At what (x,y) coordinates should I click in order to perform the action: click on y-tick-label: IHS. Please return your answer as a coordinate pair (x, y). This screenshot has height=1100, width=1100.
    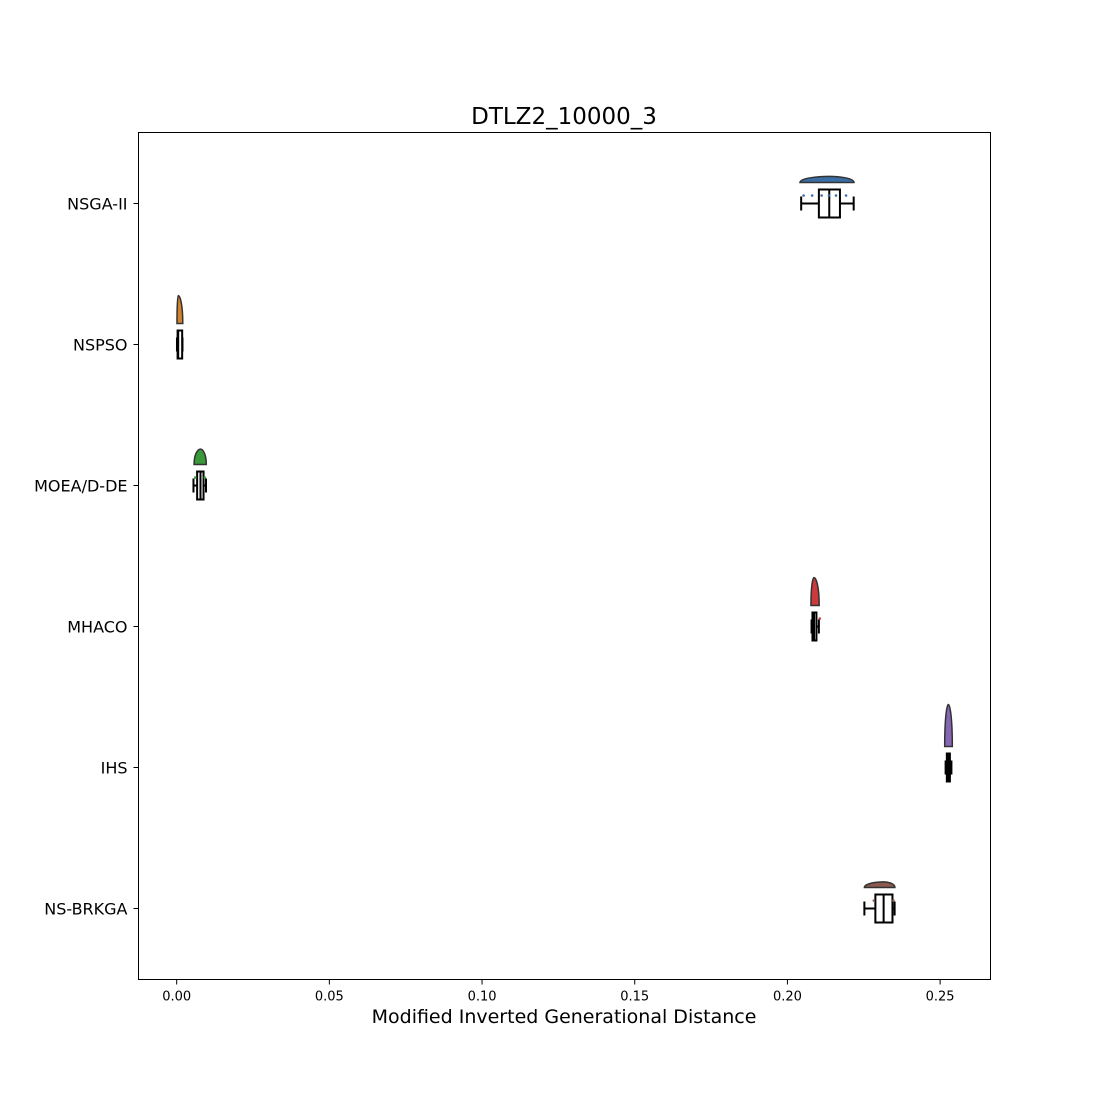
    Looking at the image, I should click on (114, 768).